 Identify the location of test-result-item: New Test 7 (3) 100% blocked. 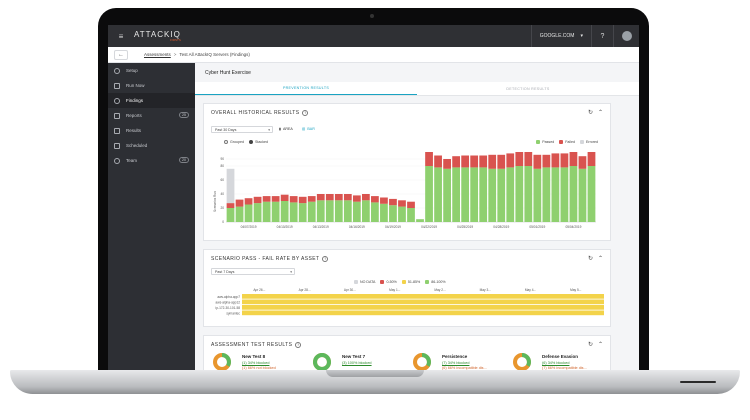
(362, 361).